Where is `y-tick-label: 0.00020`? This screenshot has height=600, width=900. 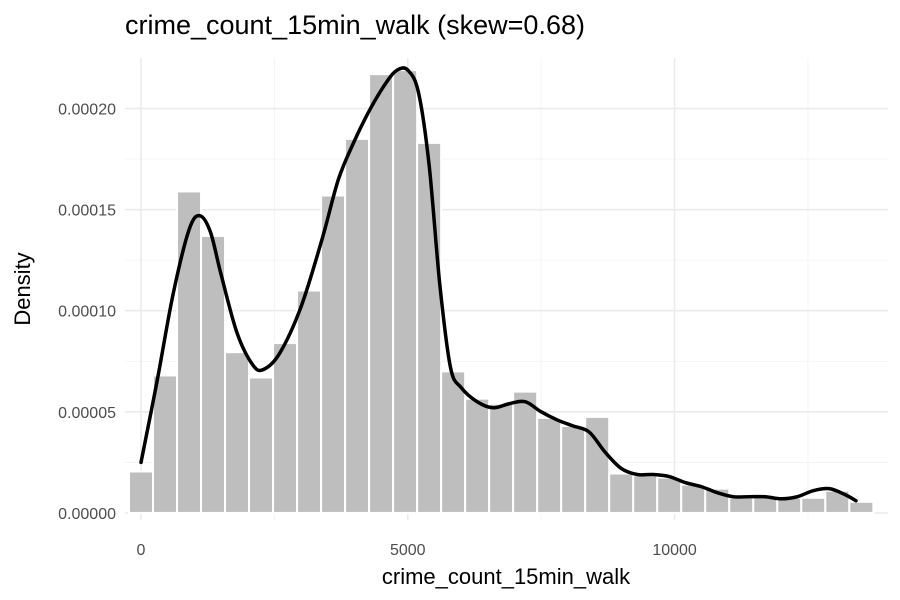 y-tick-label: 0.00020 is located at coordinates (87, 110).